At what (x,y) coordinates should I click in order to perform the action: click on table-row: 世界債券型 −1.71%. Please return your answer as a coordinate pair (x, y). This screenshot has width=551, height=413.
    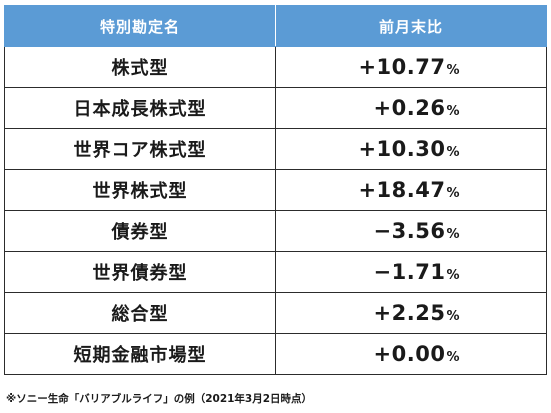
    Looking at the image, I should click on (275, 272).